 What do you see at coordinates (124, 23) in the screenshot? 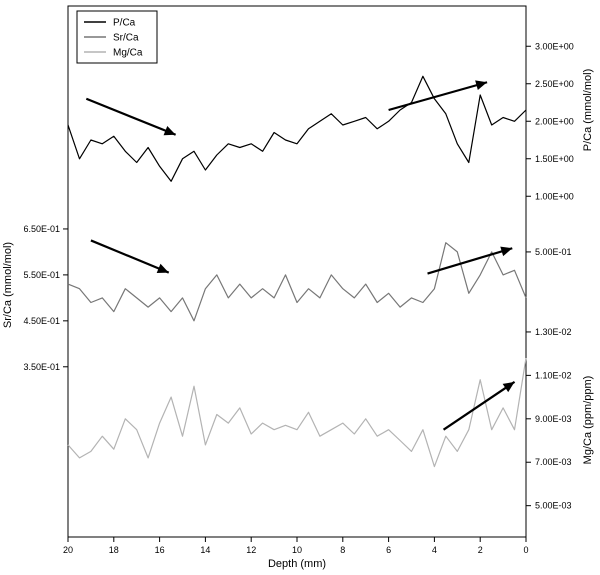
I see `legend-label-p-ca: P/Ca` at bounding box center [124, 23].